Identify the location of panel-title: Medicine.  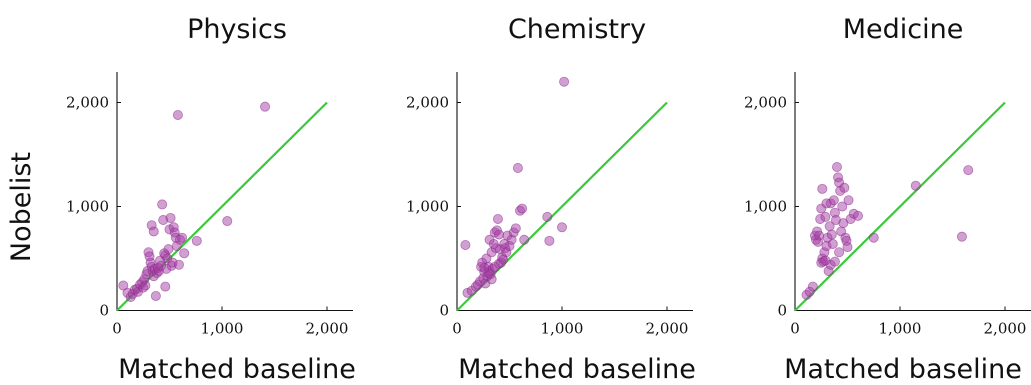
(903, 29).